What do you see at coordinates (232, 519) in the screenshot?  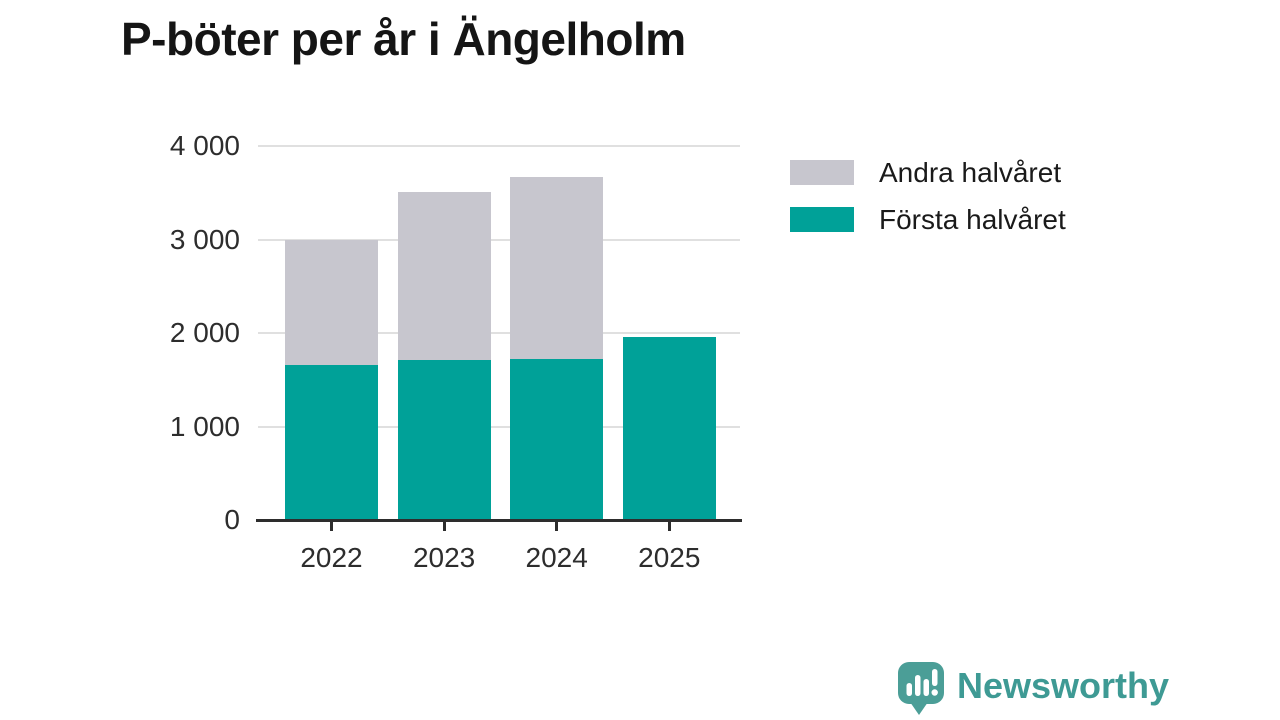 I see `y-tick-label: 0` at bounding box center [232, 519].